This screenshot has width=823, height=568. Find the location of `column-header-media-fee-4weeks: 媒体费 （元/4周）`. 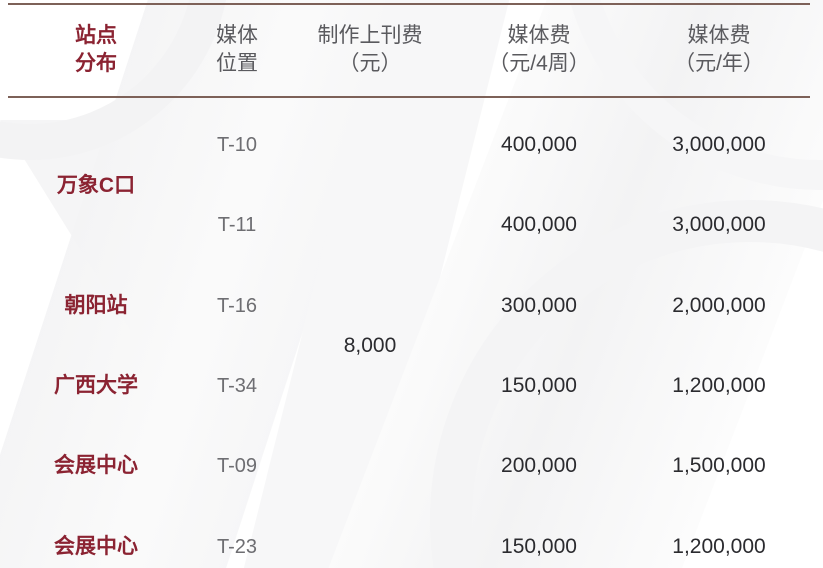

column-header-media-fee-4weeks: 媒体费 （元/4周） is located at coordinates (539, 49).